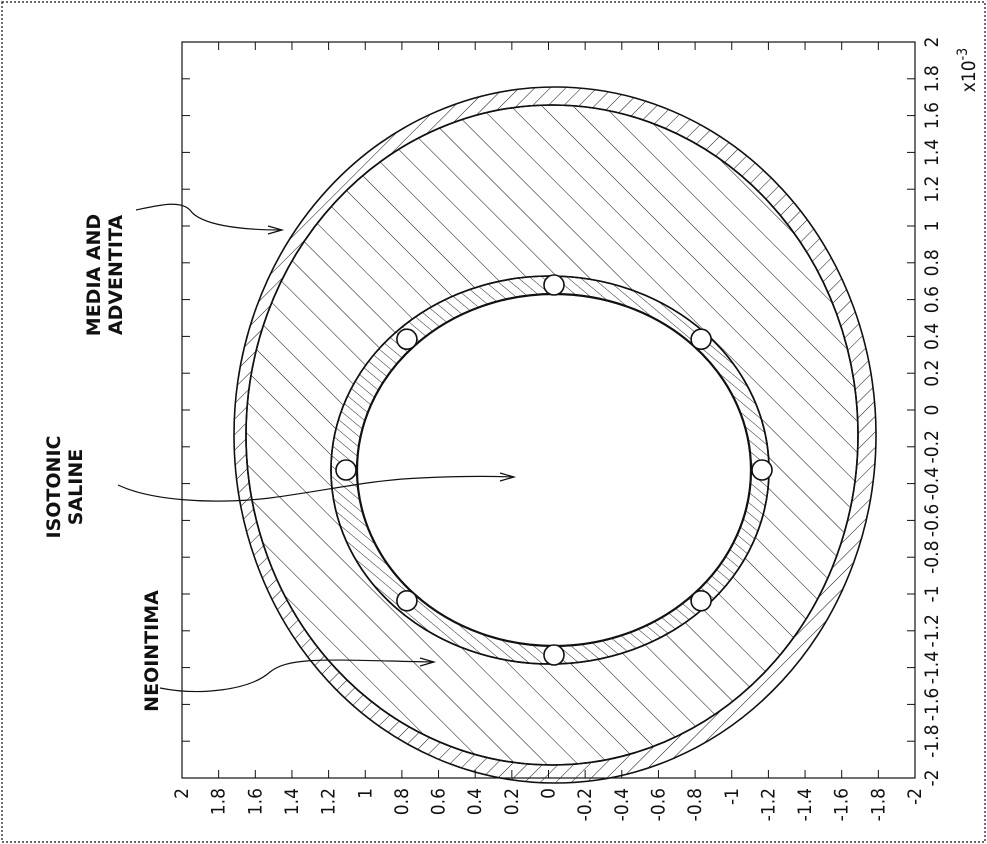 This screenshot has height=844, width=987. What do you see at coordinates (932, 777) in the screenshot?
I see `x-tick-label: -2` at bounding box center [932, 777].